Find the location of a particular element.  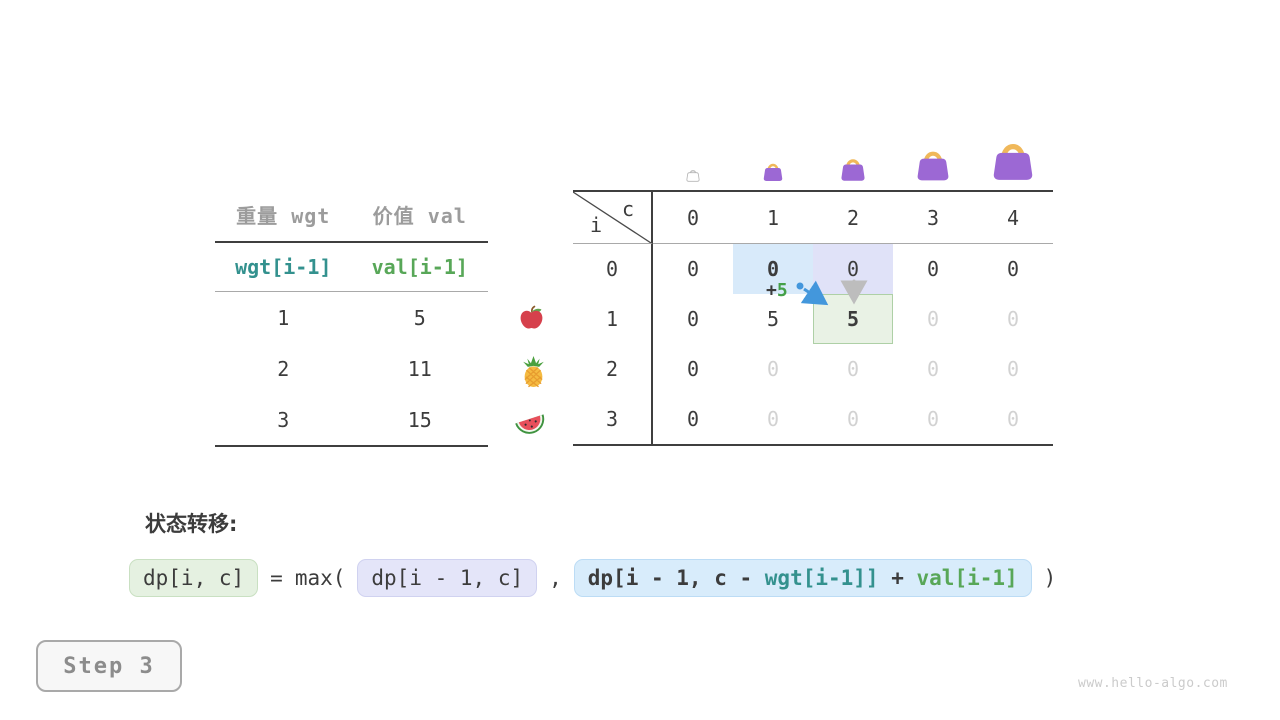

dp-cell-r3c4: 0 is located at coordinates (1013, 419).